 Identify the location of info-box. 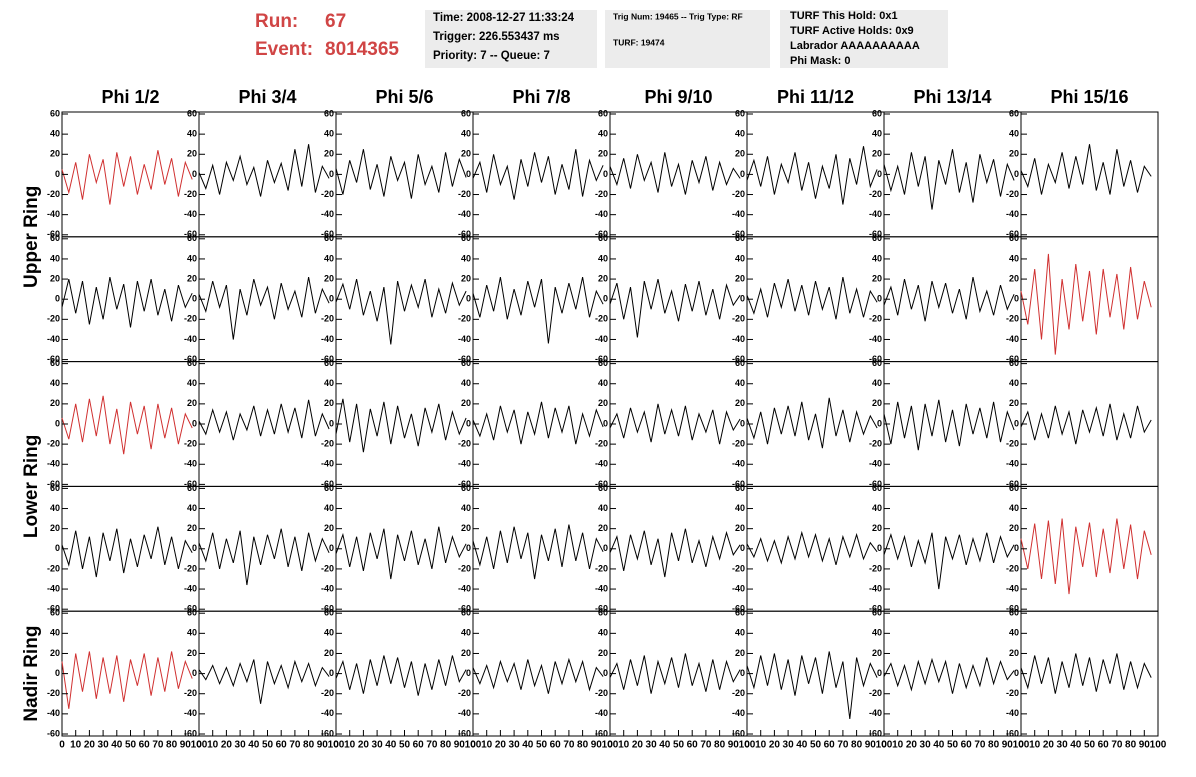
(687, 39).